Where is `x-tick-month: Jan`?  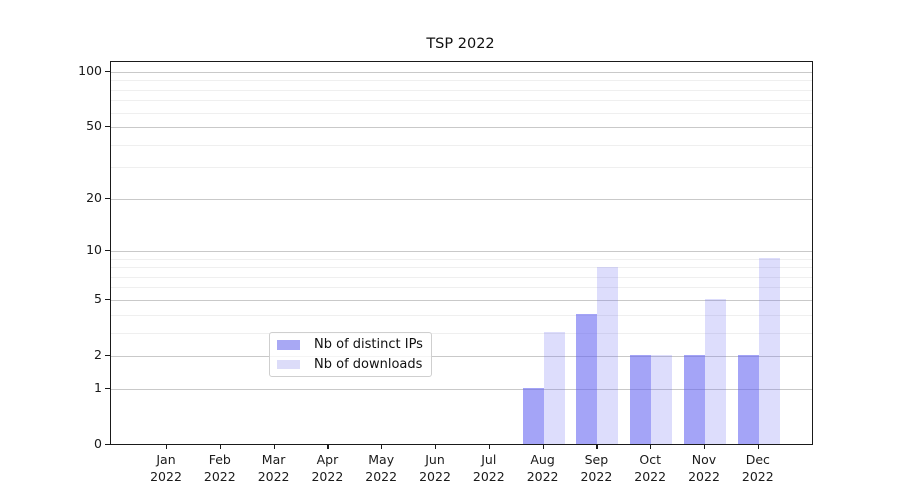 x-tick-month: Jan is located at coordinates (166, 459).